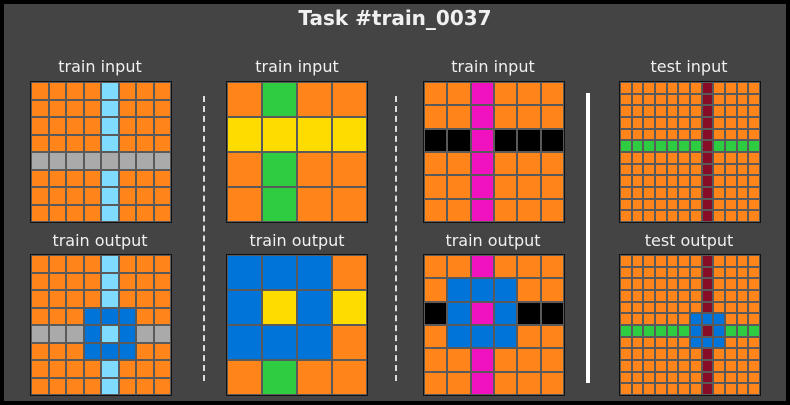 This screenshot has height=405, width=790. Describe the element at coordinates (101, 152) in the screenshot. I see `pair-1-input-grid` at that location.